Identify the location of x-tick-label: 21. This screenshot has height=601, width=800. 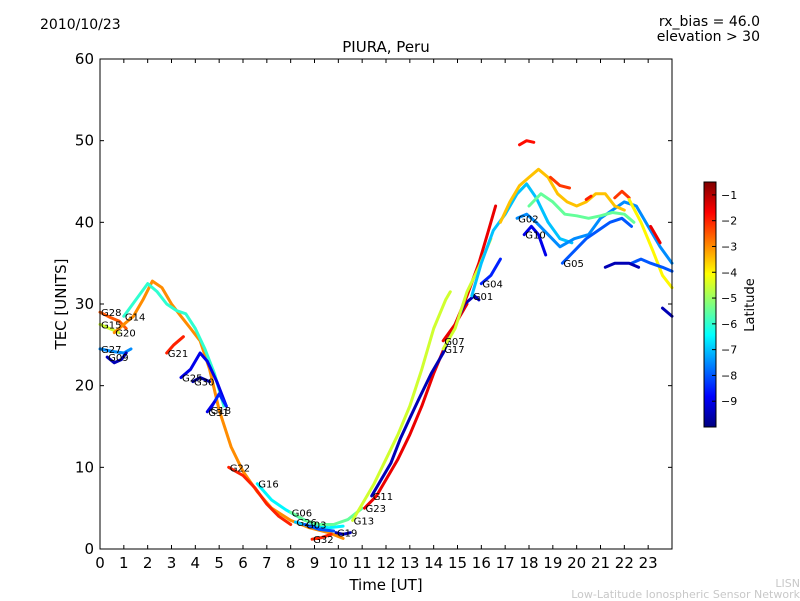
(600, 563).